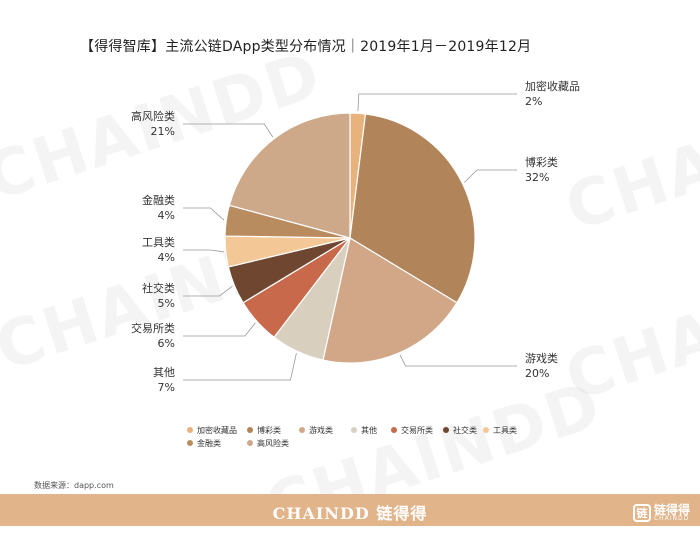  I want to click on chain-logo-icon: 链, so click(641, 513).